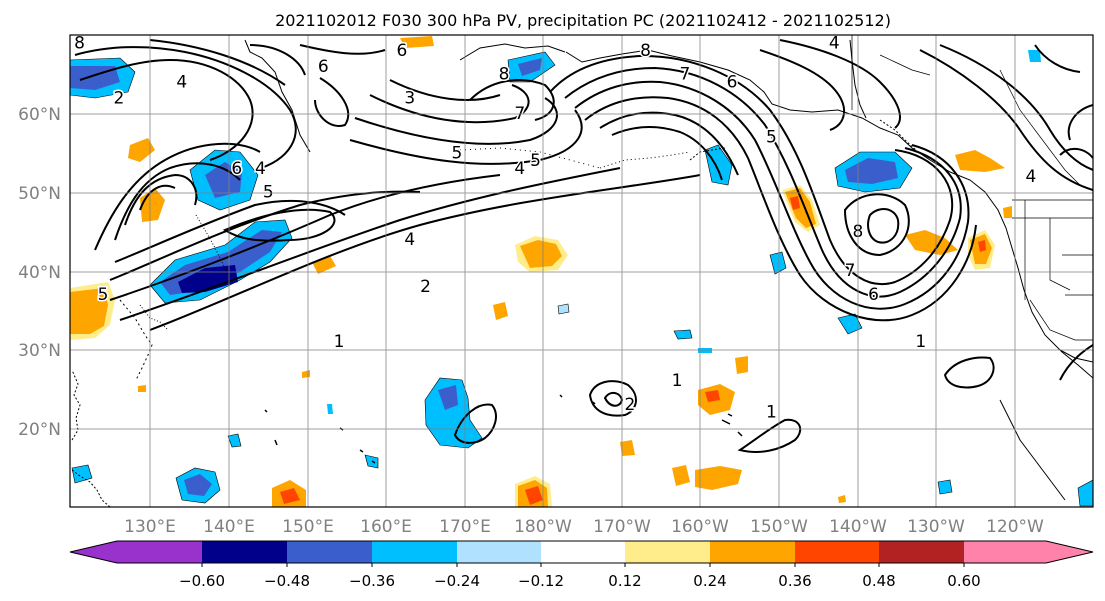  What do you see at coordinates (936, 527) in the screenshot?
I see `lon-label: 130°W` at bounding box center [936, 527].